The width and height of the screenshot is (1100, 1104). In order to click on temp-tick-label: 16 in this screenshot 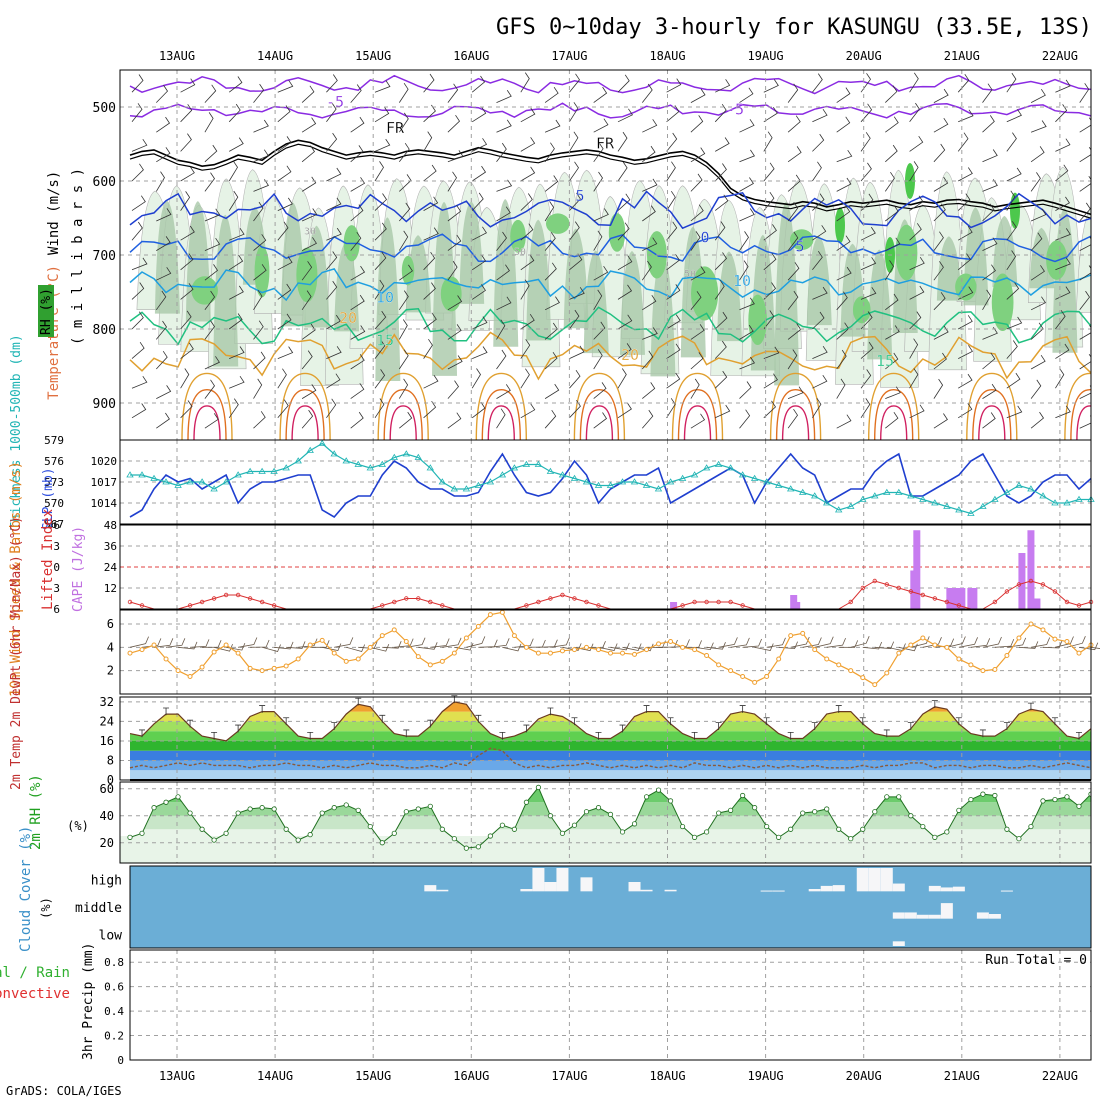, I will do `click(107, 741)`.